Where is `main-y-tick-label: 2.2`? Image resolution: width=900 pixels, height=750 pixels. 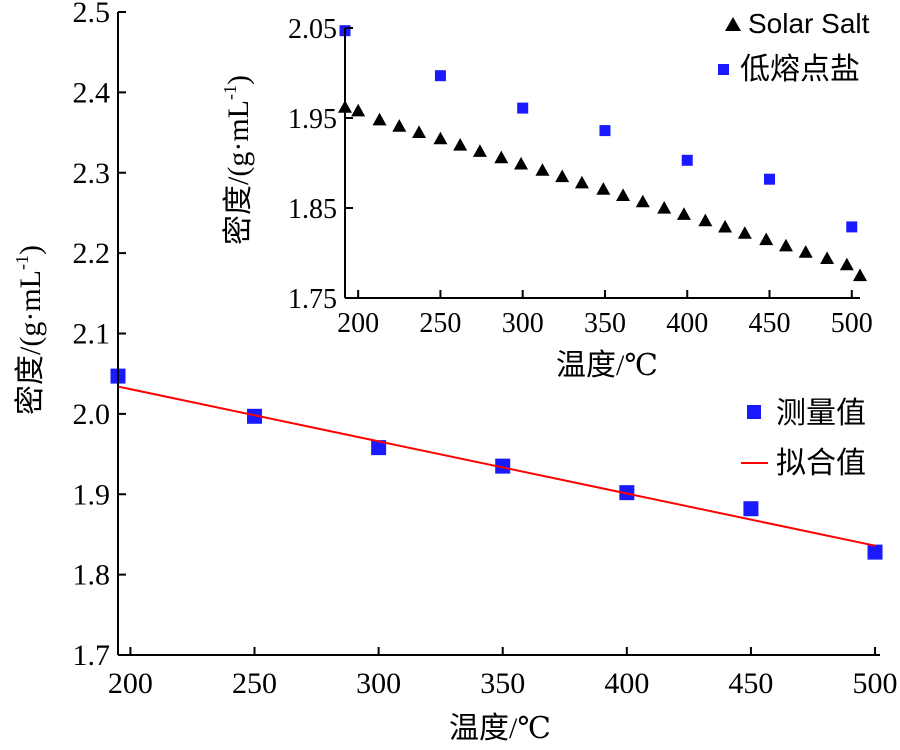
main-y-tick-label: 2.2 is located at coordinates (92, 253).